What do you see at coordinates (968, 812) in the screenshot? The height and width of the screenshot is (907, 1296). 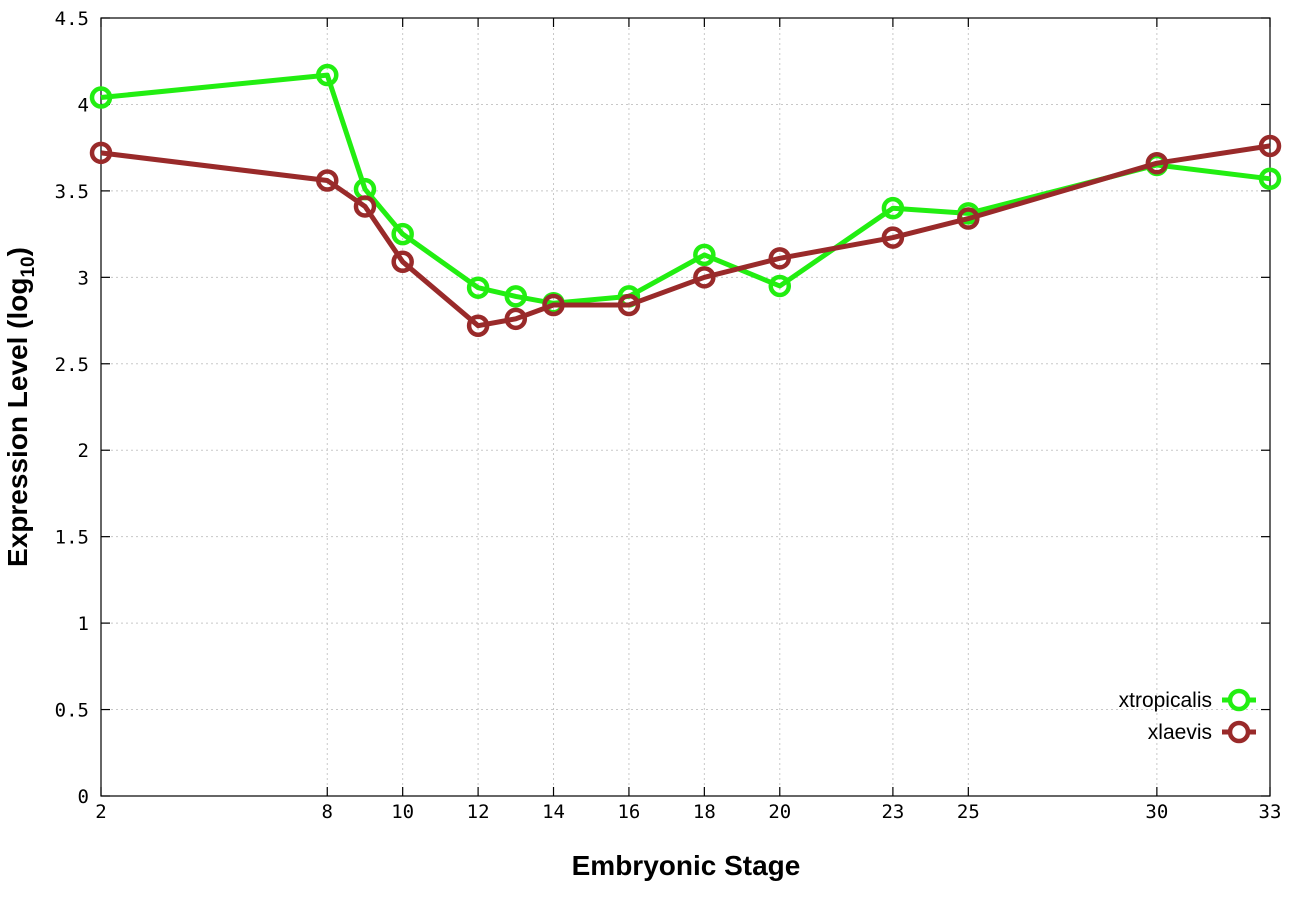 I see `x-tick-label: 25` at bounding box center [968, 812].